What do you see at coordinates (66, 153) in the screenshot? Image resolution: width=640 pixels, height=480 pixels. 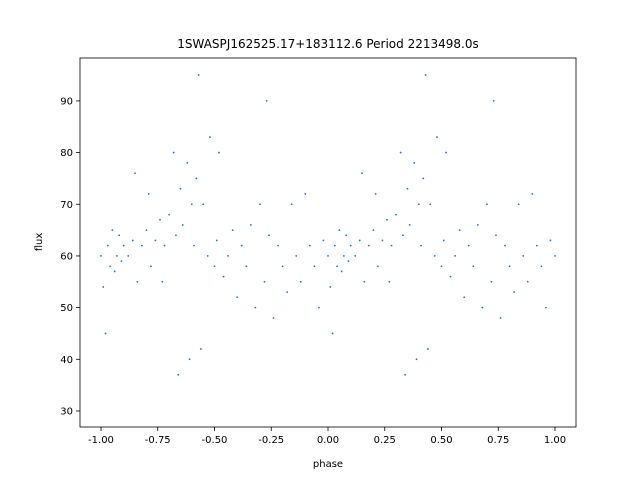 I see `y-tick-label: 80` at bounding box center [66, 153].